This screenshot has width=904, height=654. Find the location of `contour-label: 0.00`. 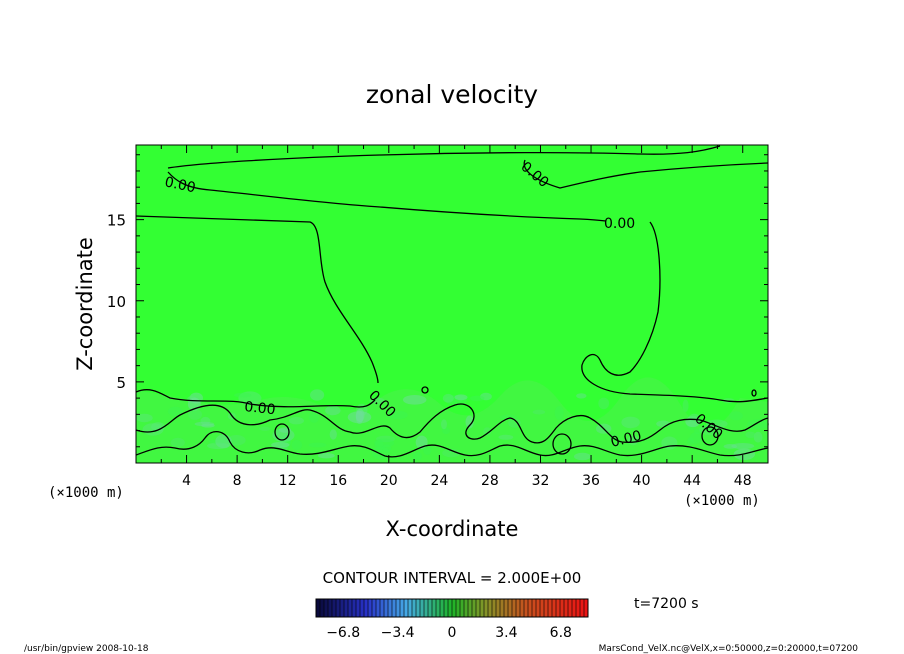

contour-label: 0.00 is located at coordinates (260, 408).